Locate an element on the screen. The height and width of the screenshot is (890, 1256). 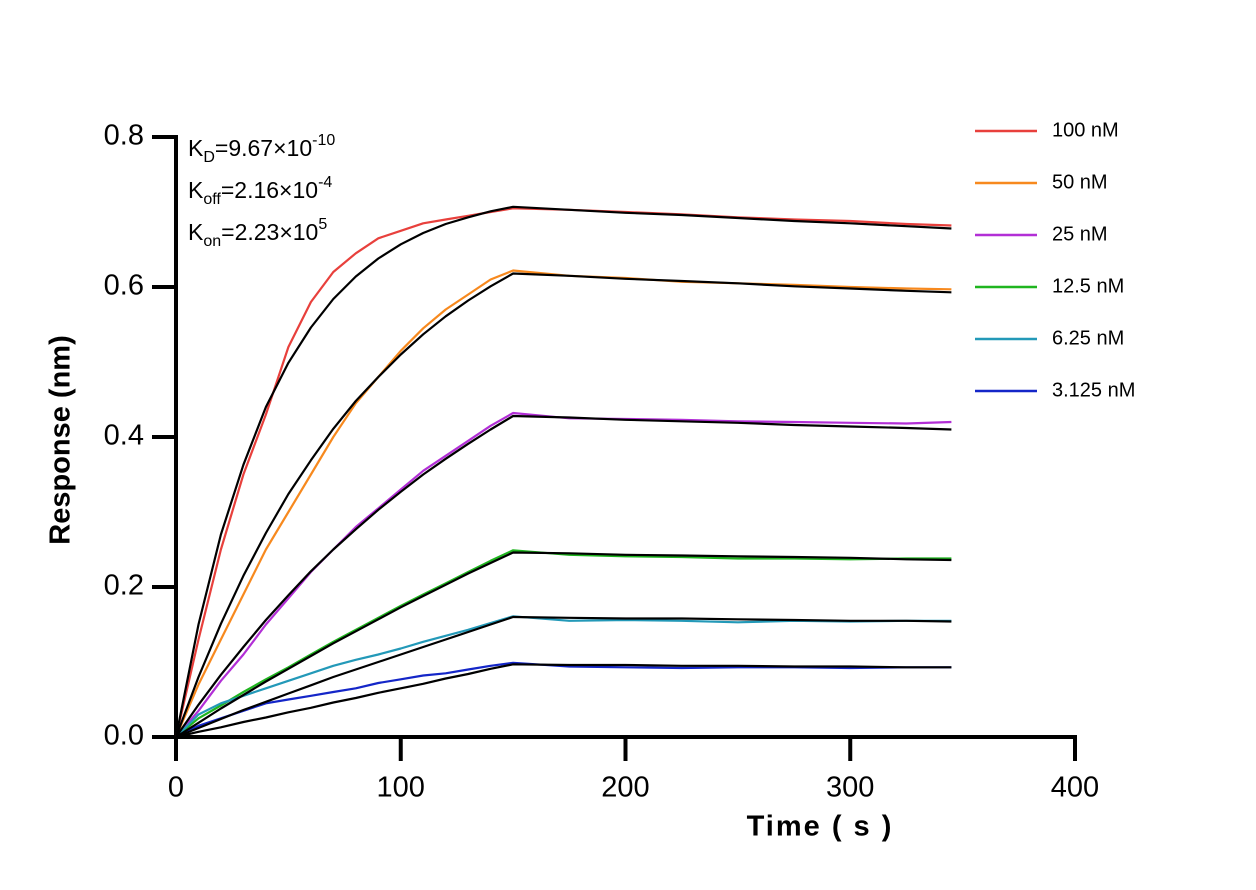
annotation-sub: on is located at coordinates (212, 241).